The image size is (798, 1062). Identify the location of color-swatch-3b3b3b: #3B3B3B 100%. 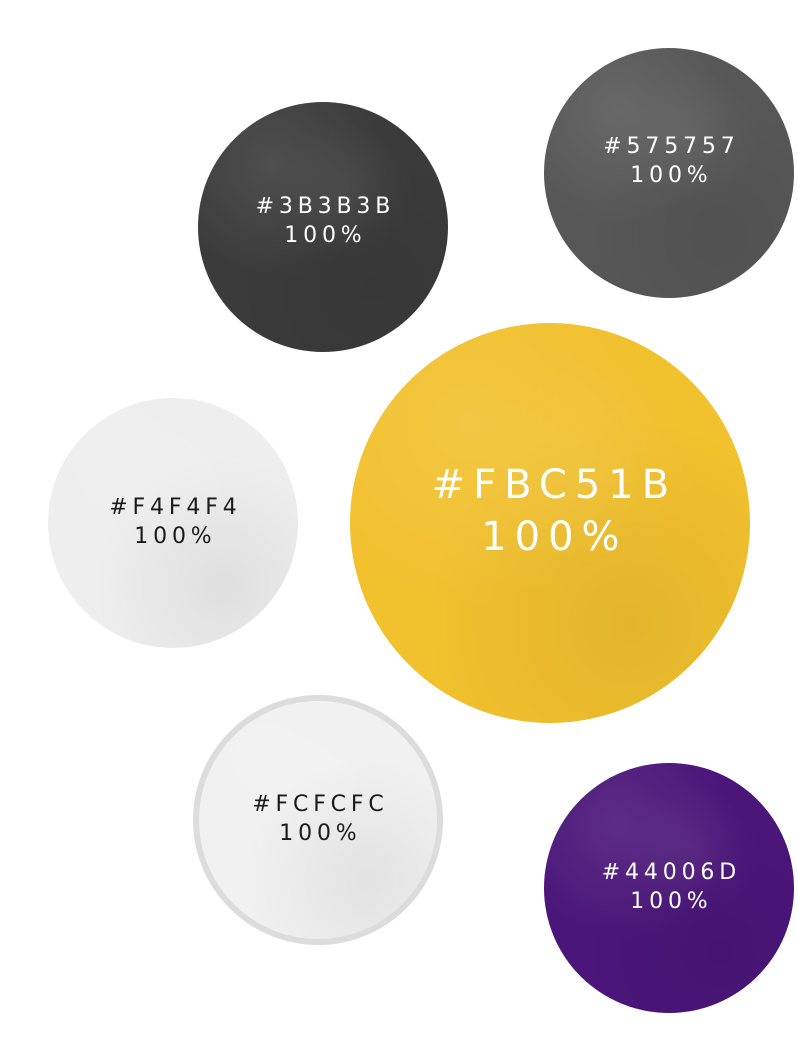
(323, 227).